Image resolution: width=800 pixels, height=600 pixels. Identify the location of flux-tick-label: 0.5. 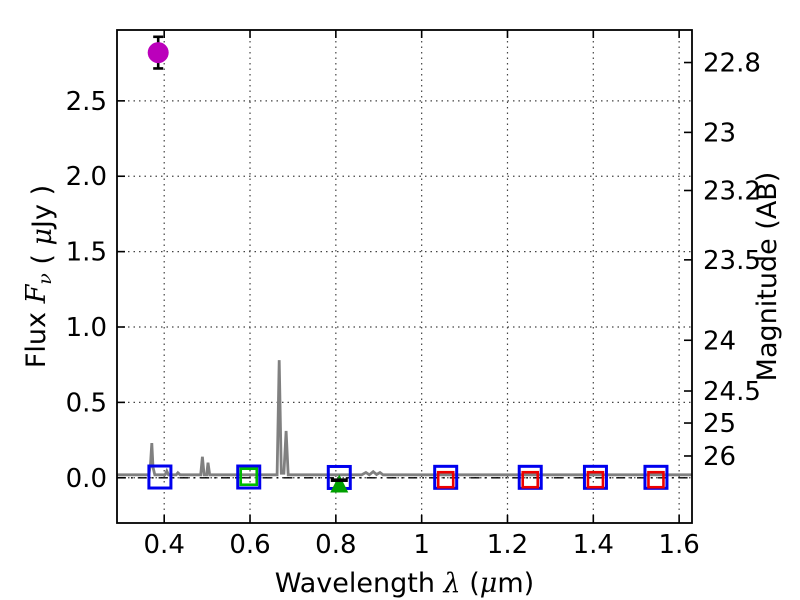
(86, 403).